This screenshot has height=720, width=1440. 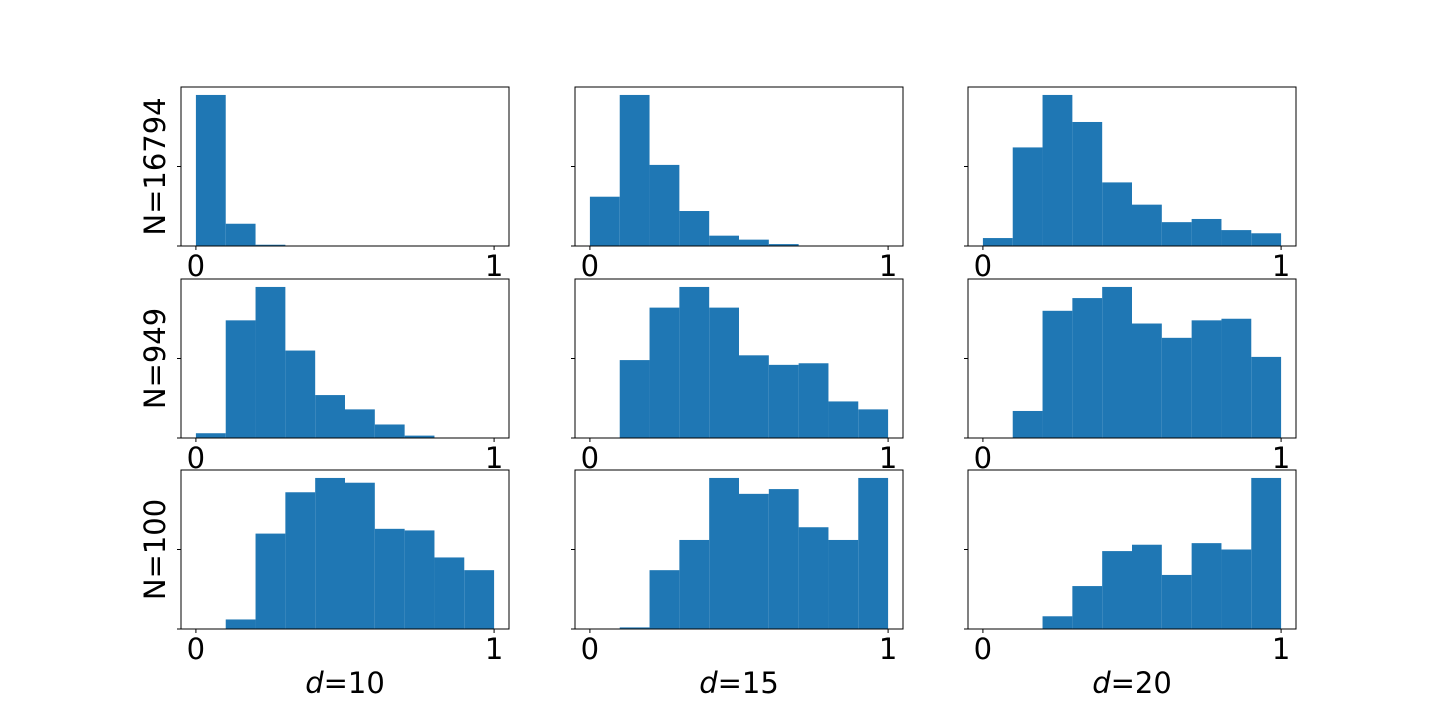 I want to click on column-label-value: =20, so click(x=1141, y=683).